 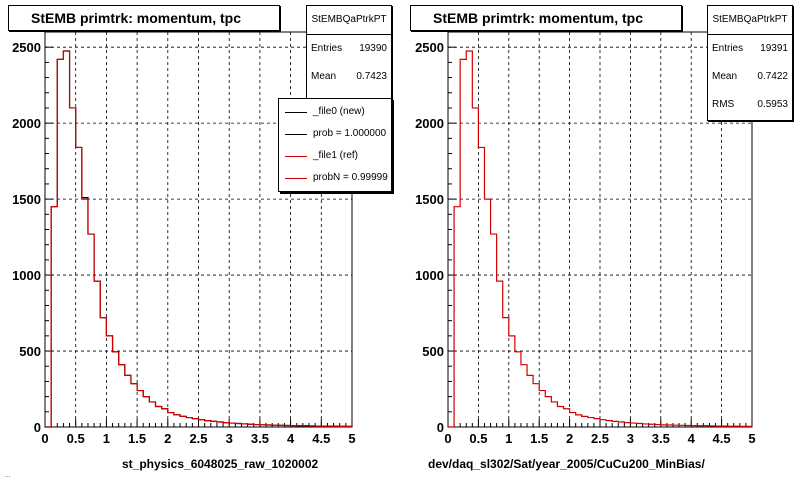 I want to click on left-panel-title: StEMB primtrk: momentum, tpc, so click(x=144, y=18).